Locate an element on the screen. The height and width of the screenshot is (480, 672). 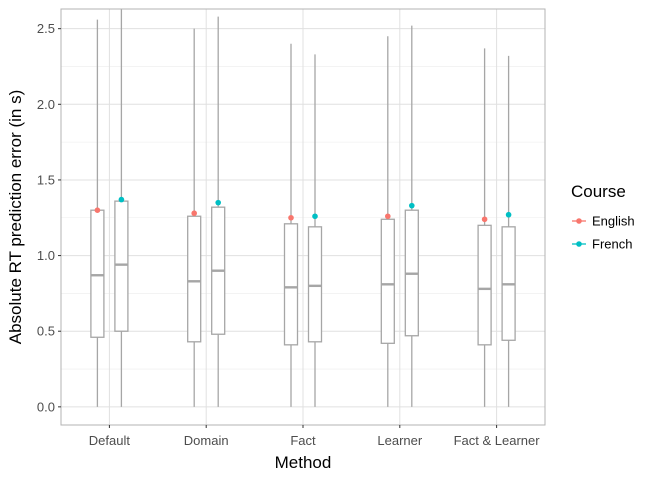
x-tick-label: Learner is located at coordinates (399, 440).